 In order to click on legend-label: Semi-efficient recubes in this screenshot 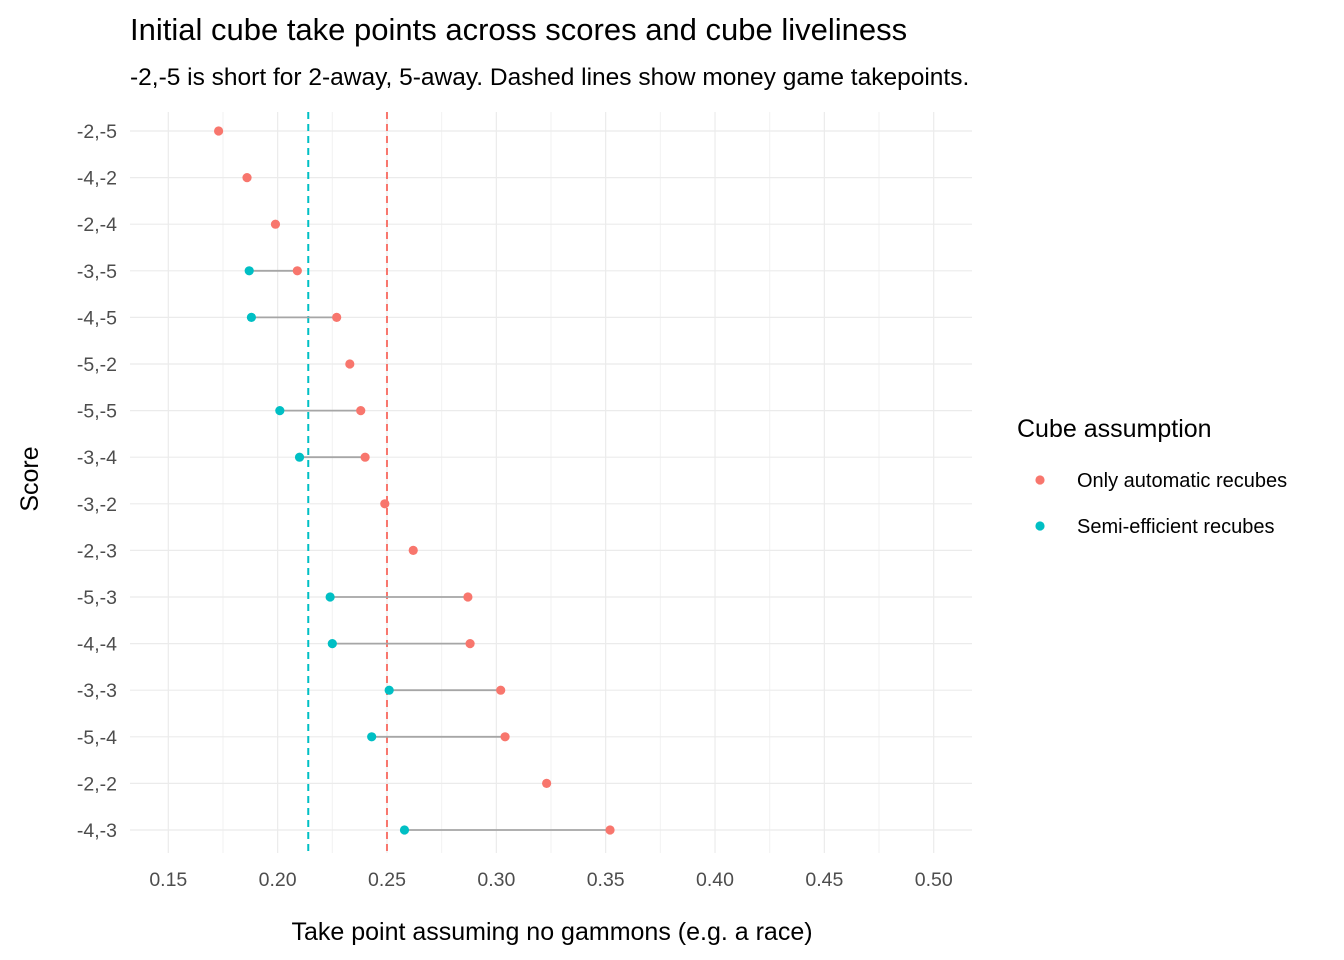, I will do `click(1176, 527)`.